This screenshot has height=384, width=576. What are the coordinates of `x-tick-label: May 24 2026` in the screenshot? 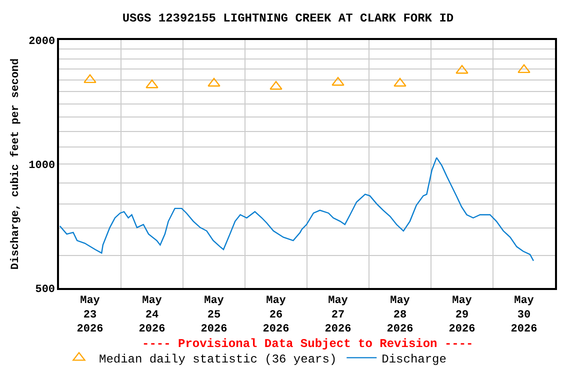 It's located at (152, 315).